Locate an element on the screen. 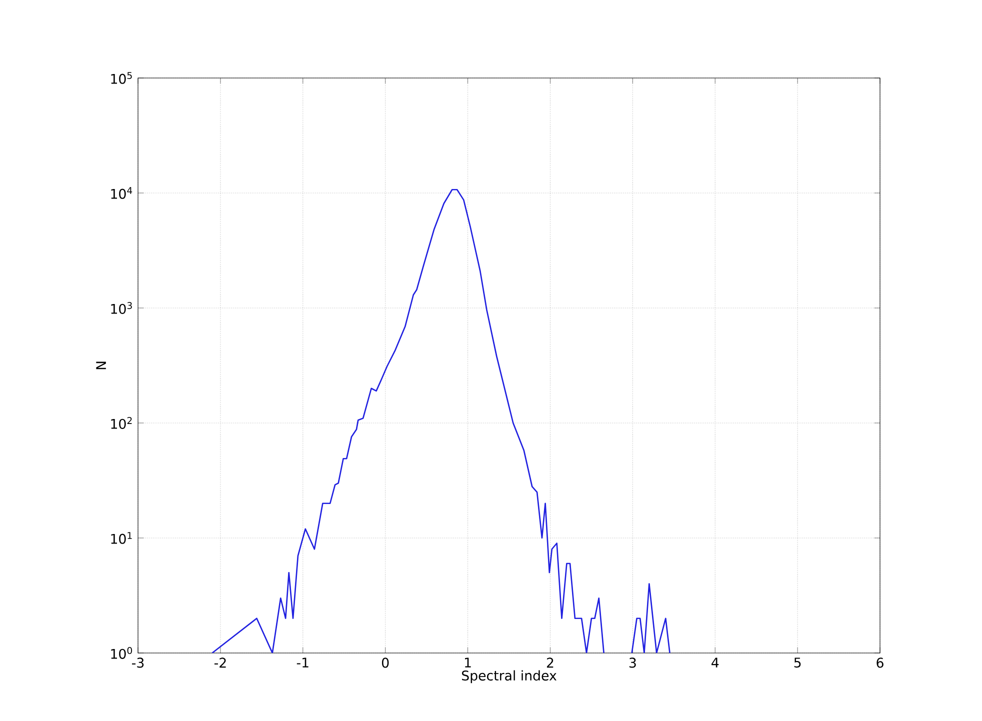  x-tick-label: 0 is located at coordinates (385, 663).